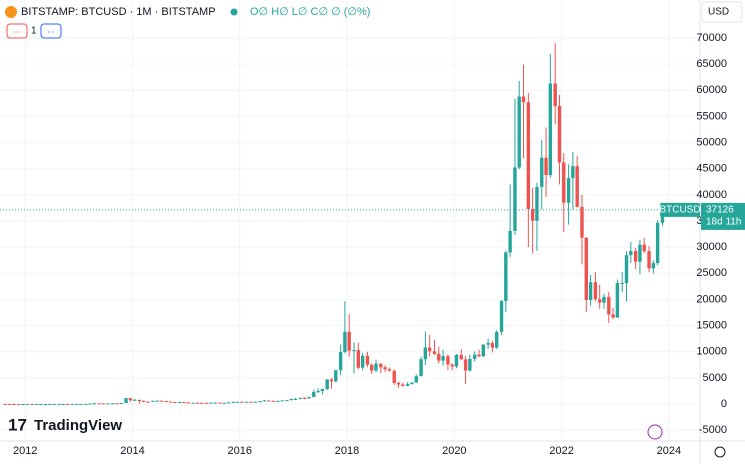  I want to click on brand-logo: 17, so click(17, 424).